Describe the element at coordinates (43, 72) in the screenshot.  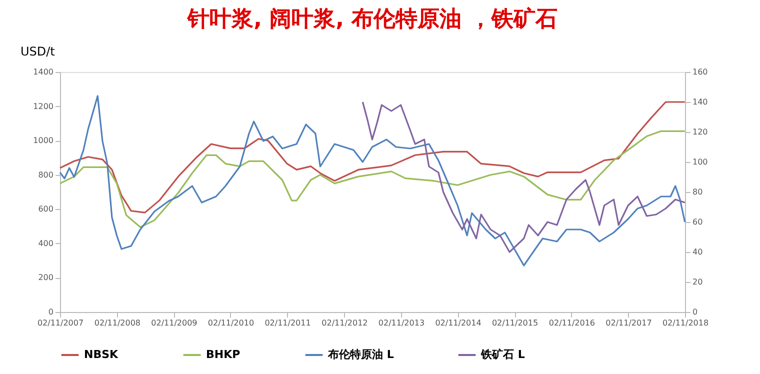
I see `y-tick-label: 1400` at that location.